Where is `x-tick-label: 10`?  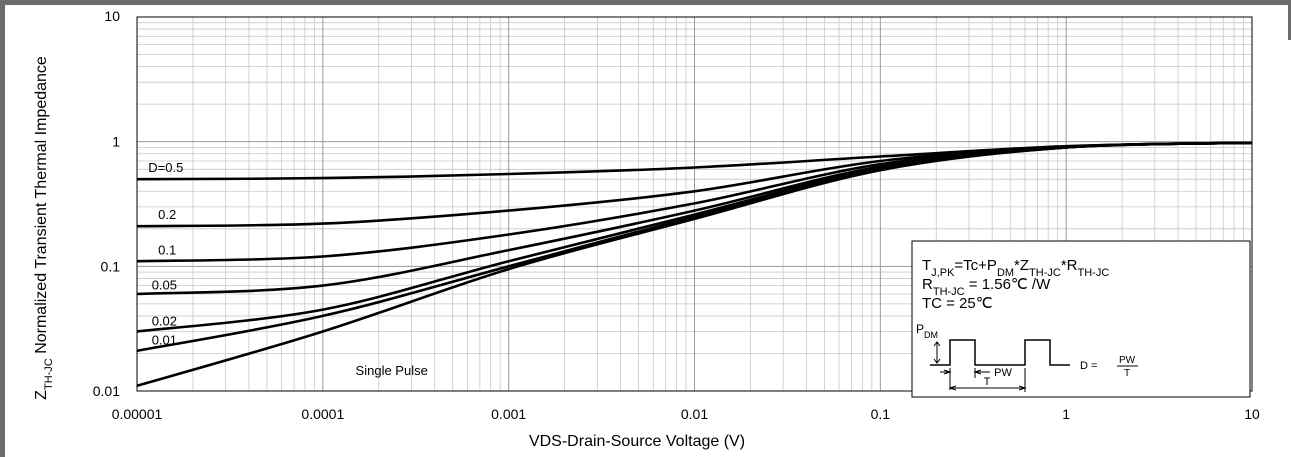
x-tick-label: 10 is located at coordinates (1252, 414).